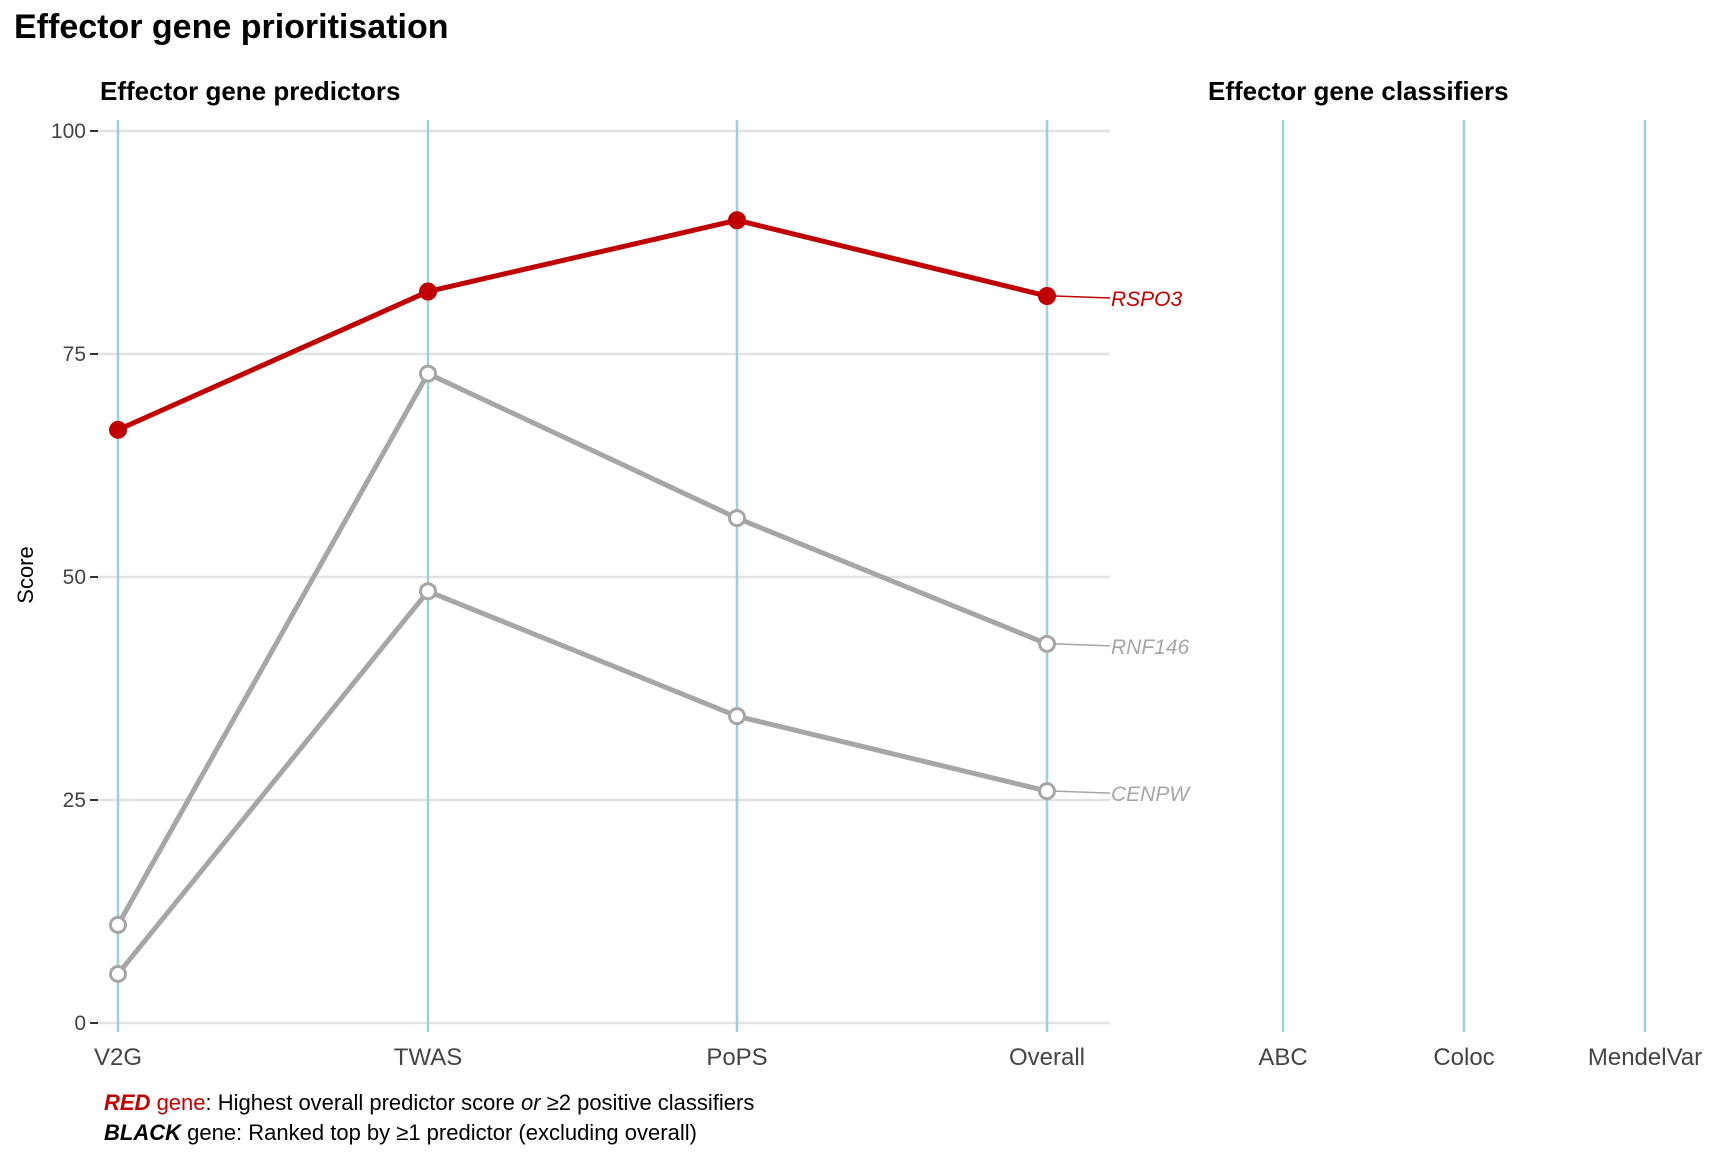  Describe the element at coordinates (250, 91) in the screenshot. I see `predictors-panel-title: Effector gene predictors` at that location.